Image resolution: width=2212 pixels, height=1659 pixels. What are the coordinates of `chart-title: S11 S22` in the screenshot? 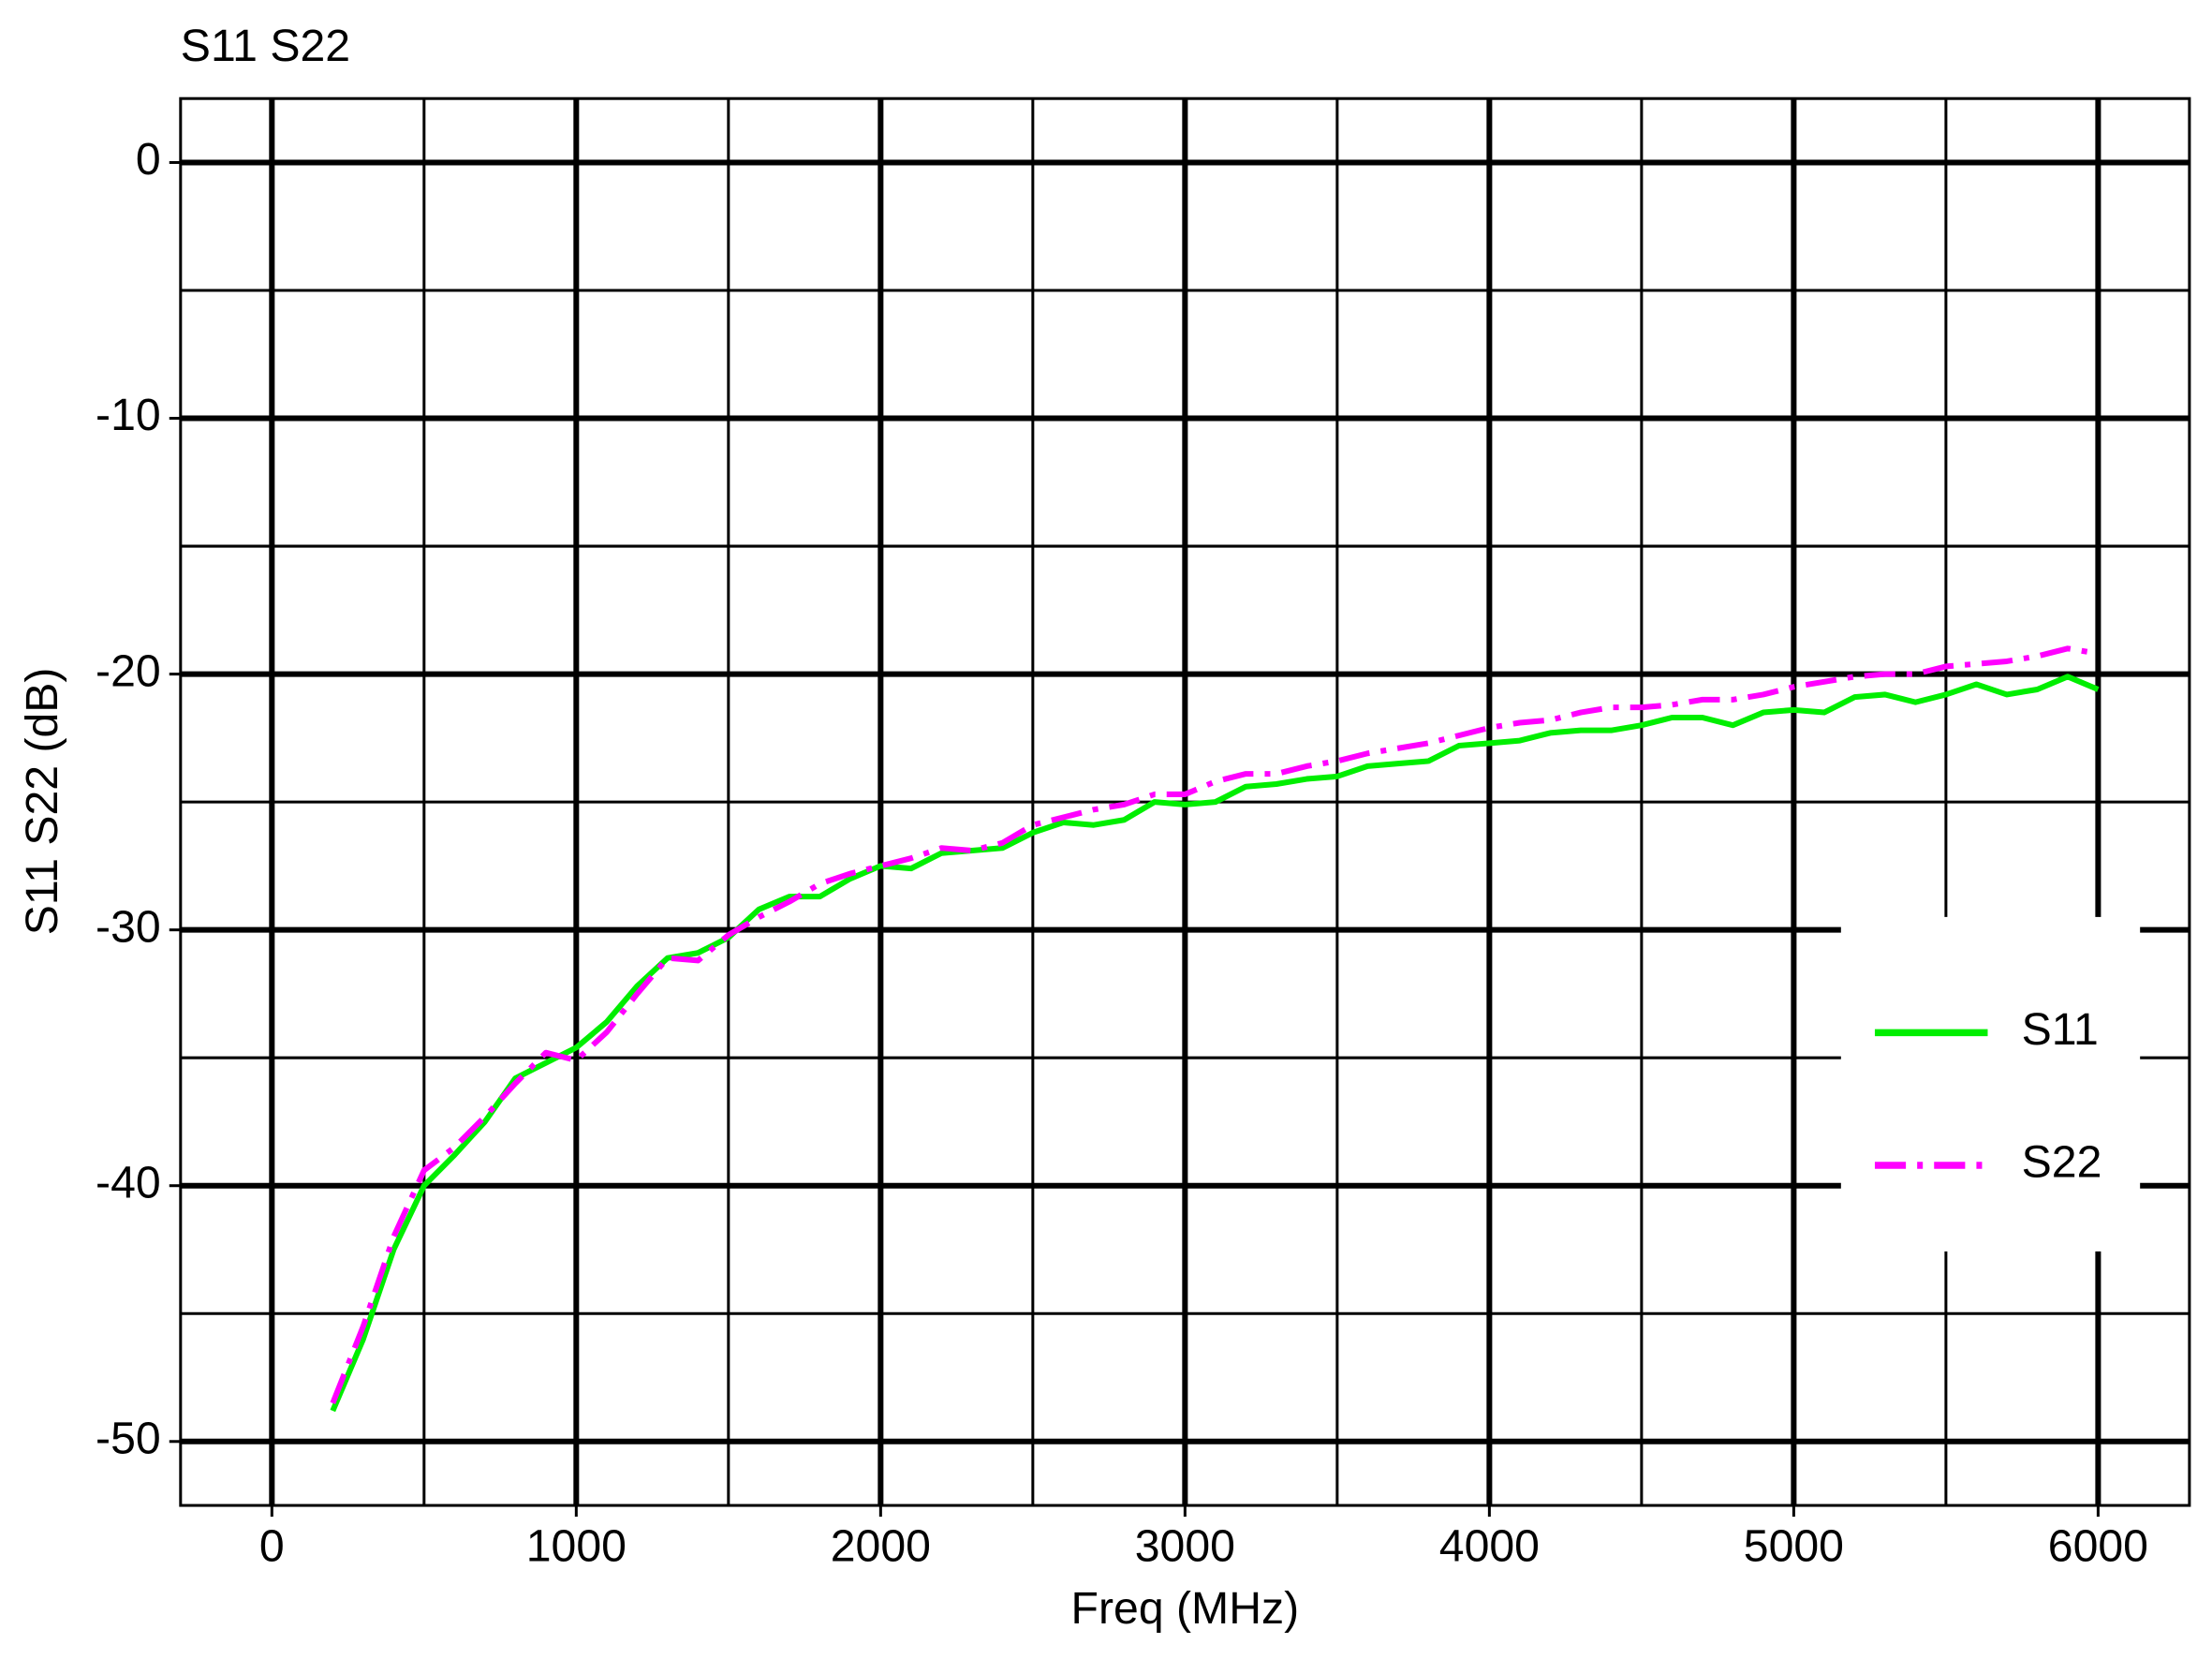 It's located at (266, 46).